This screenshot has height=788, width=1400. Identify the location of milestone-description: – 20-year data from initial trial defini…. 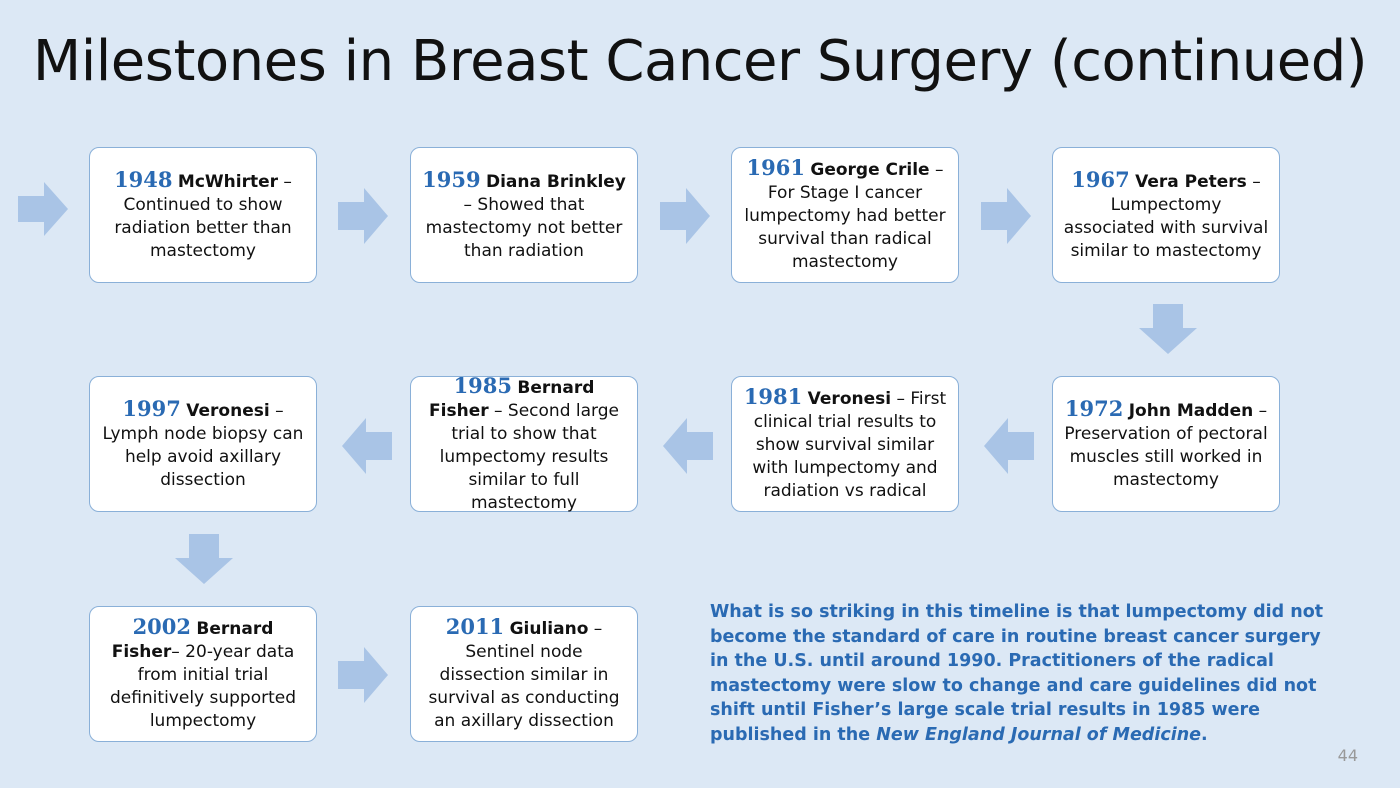
(203, 686).